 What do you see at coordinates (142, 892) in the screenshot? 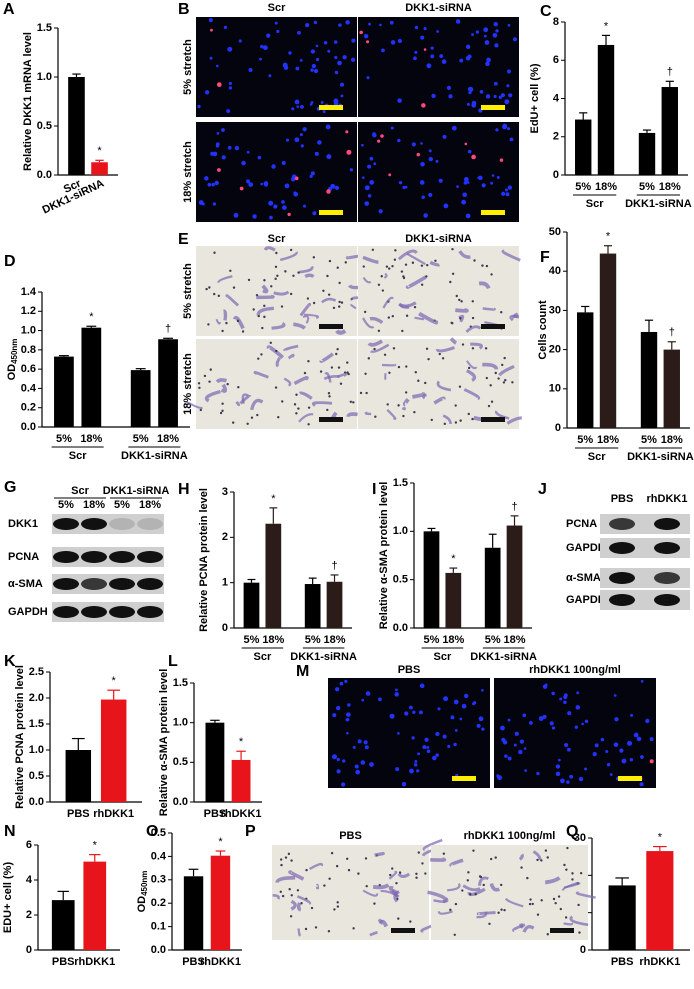
I see `y-axis-label: OD450nm` at bounding box center [142, 892].